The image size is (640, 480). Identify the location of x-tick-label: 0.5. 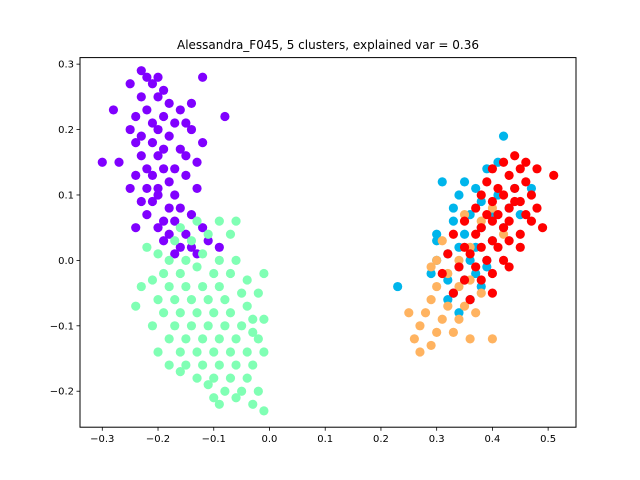
(548, 439).